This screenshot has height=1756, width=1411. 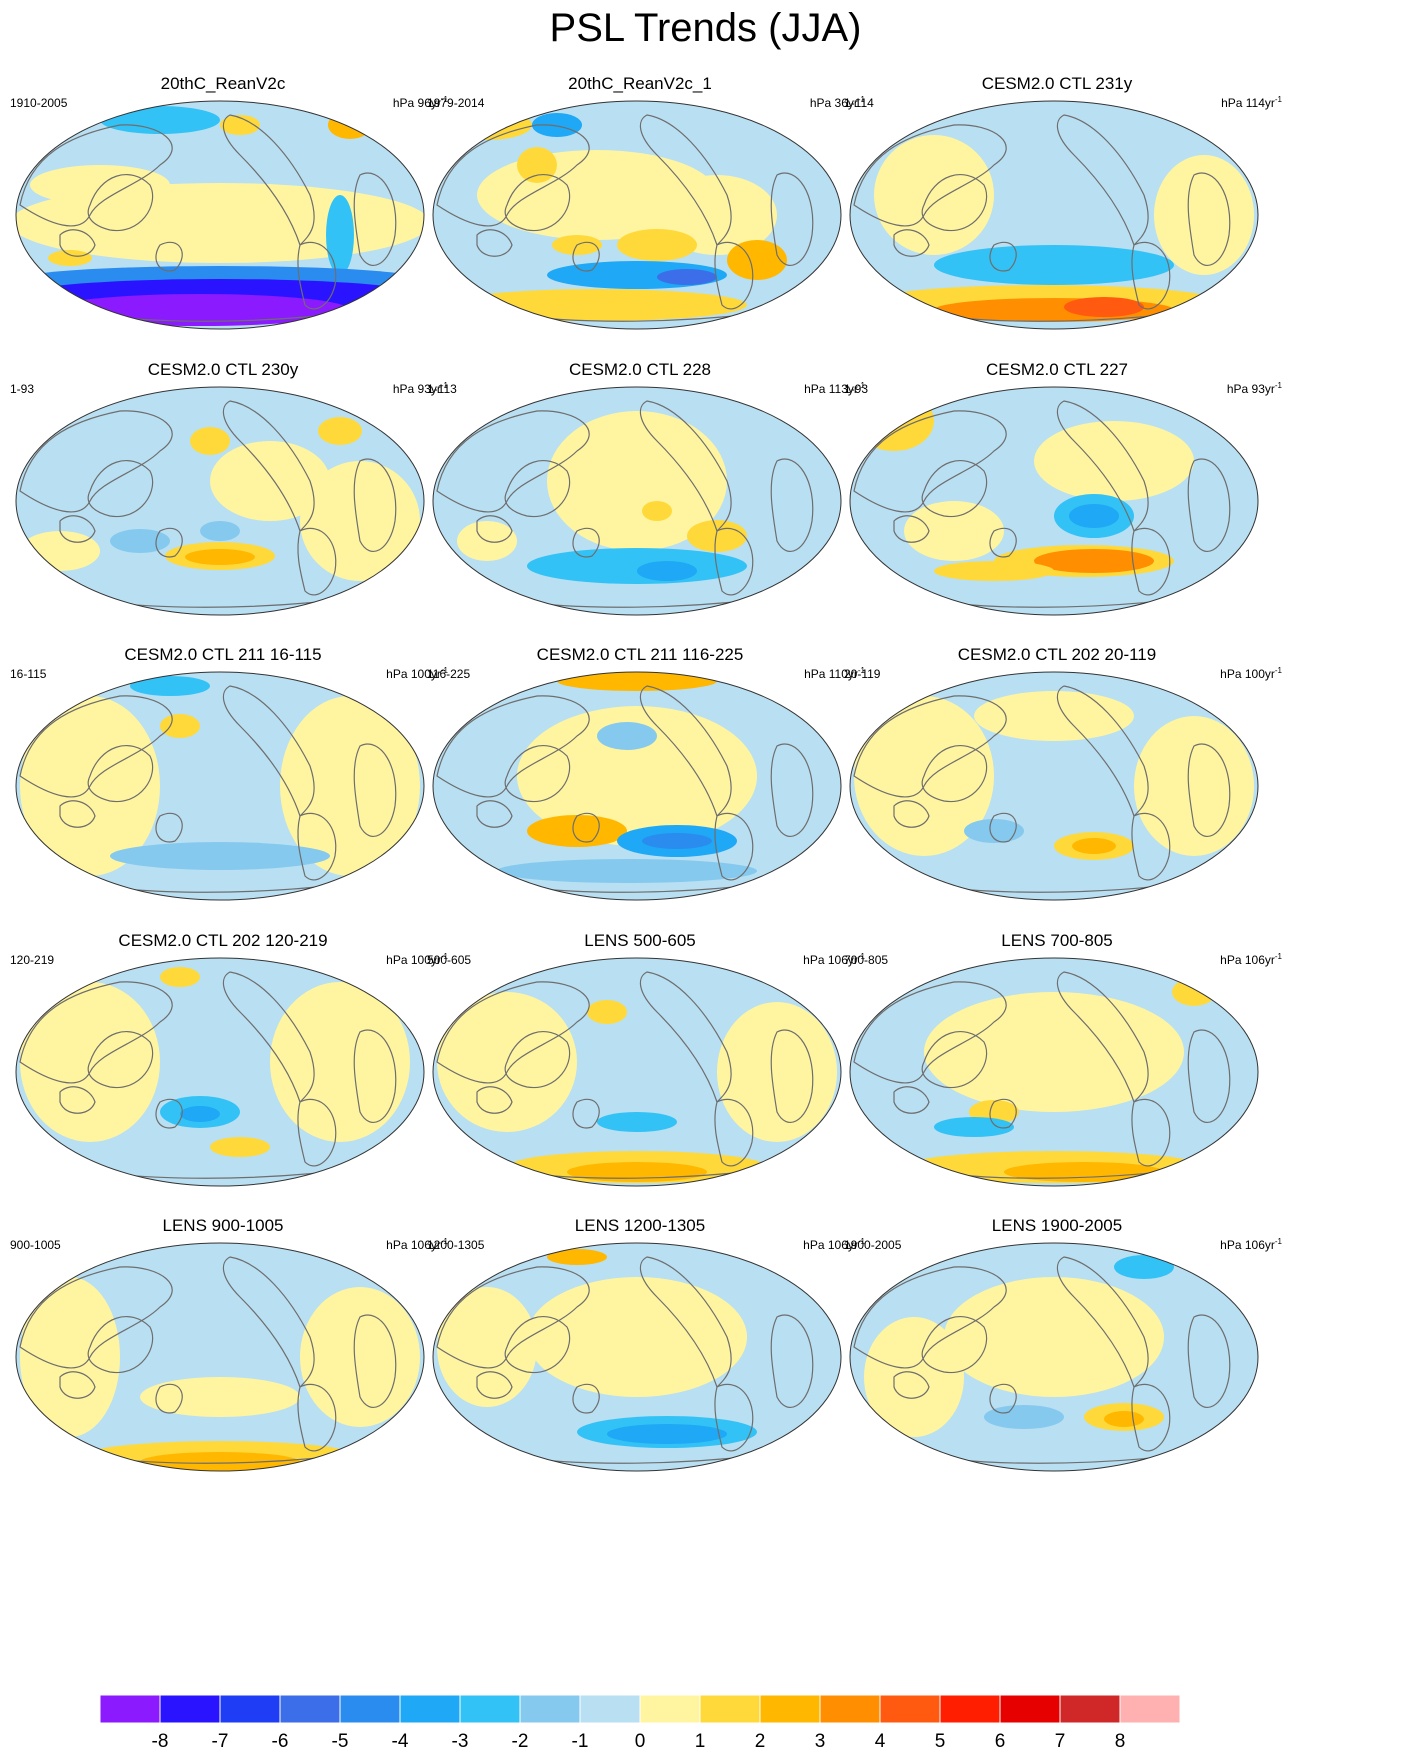 I want to click on panel-title: CESM2.0 CTL 228, so click(x=640, y=369).